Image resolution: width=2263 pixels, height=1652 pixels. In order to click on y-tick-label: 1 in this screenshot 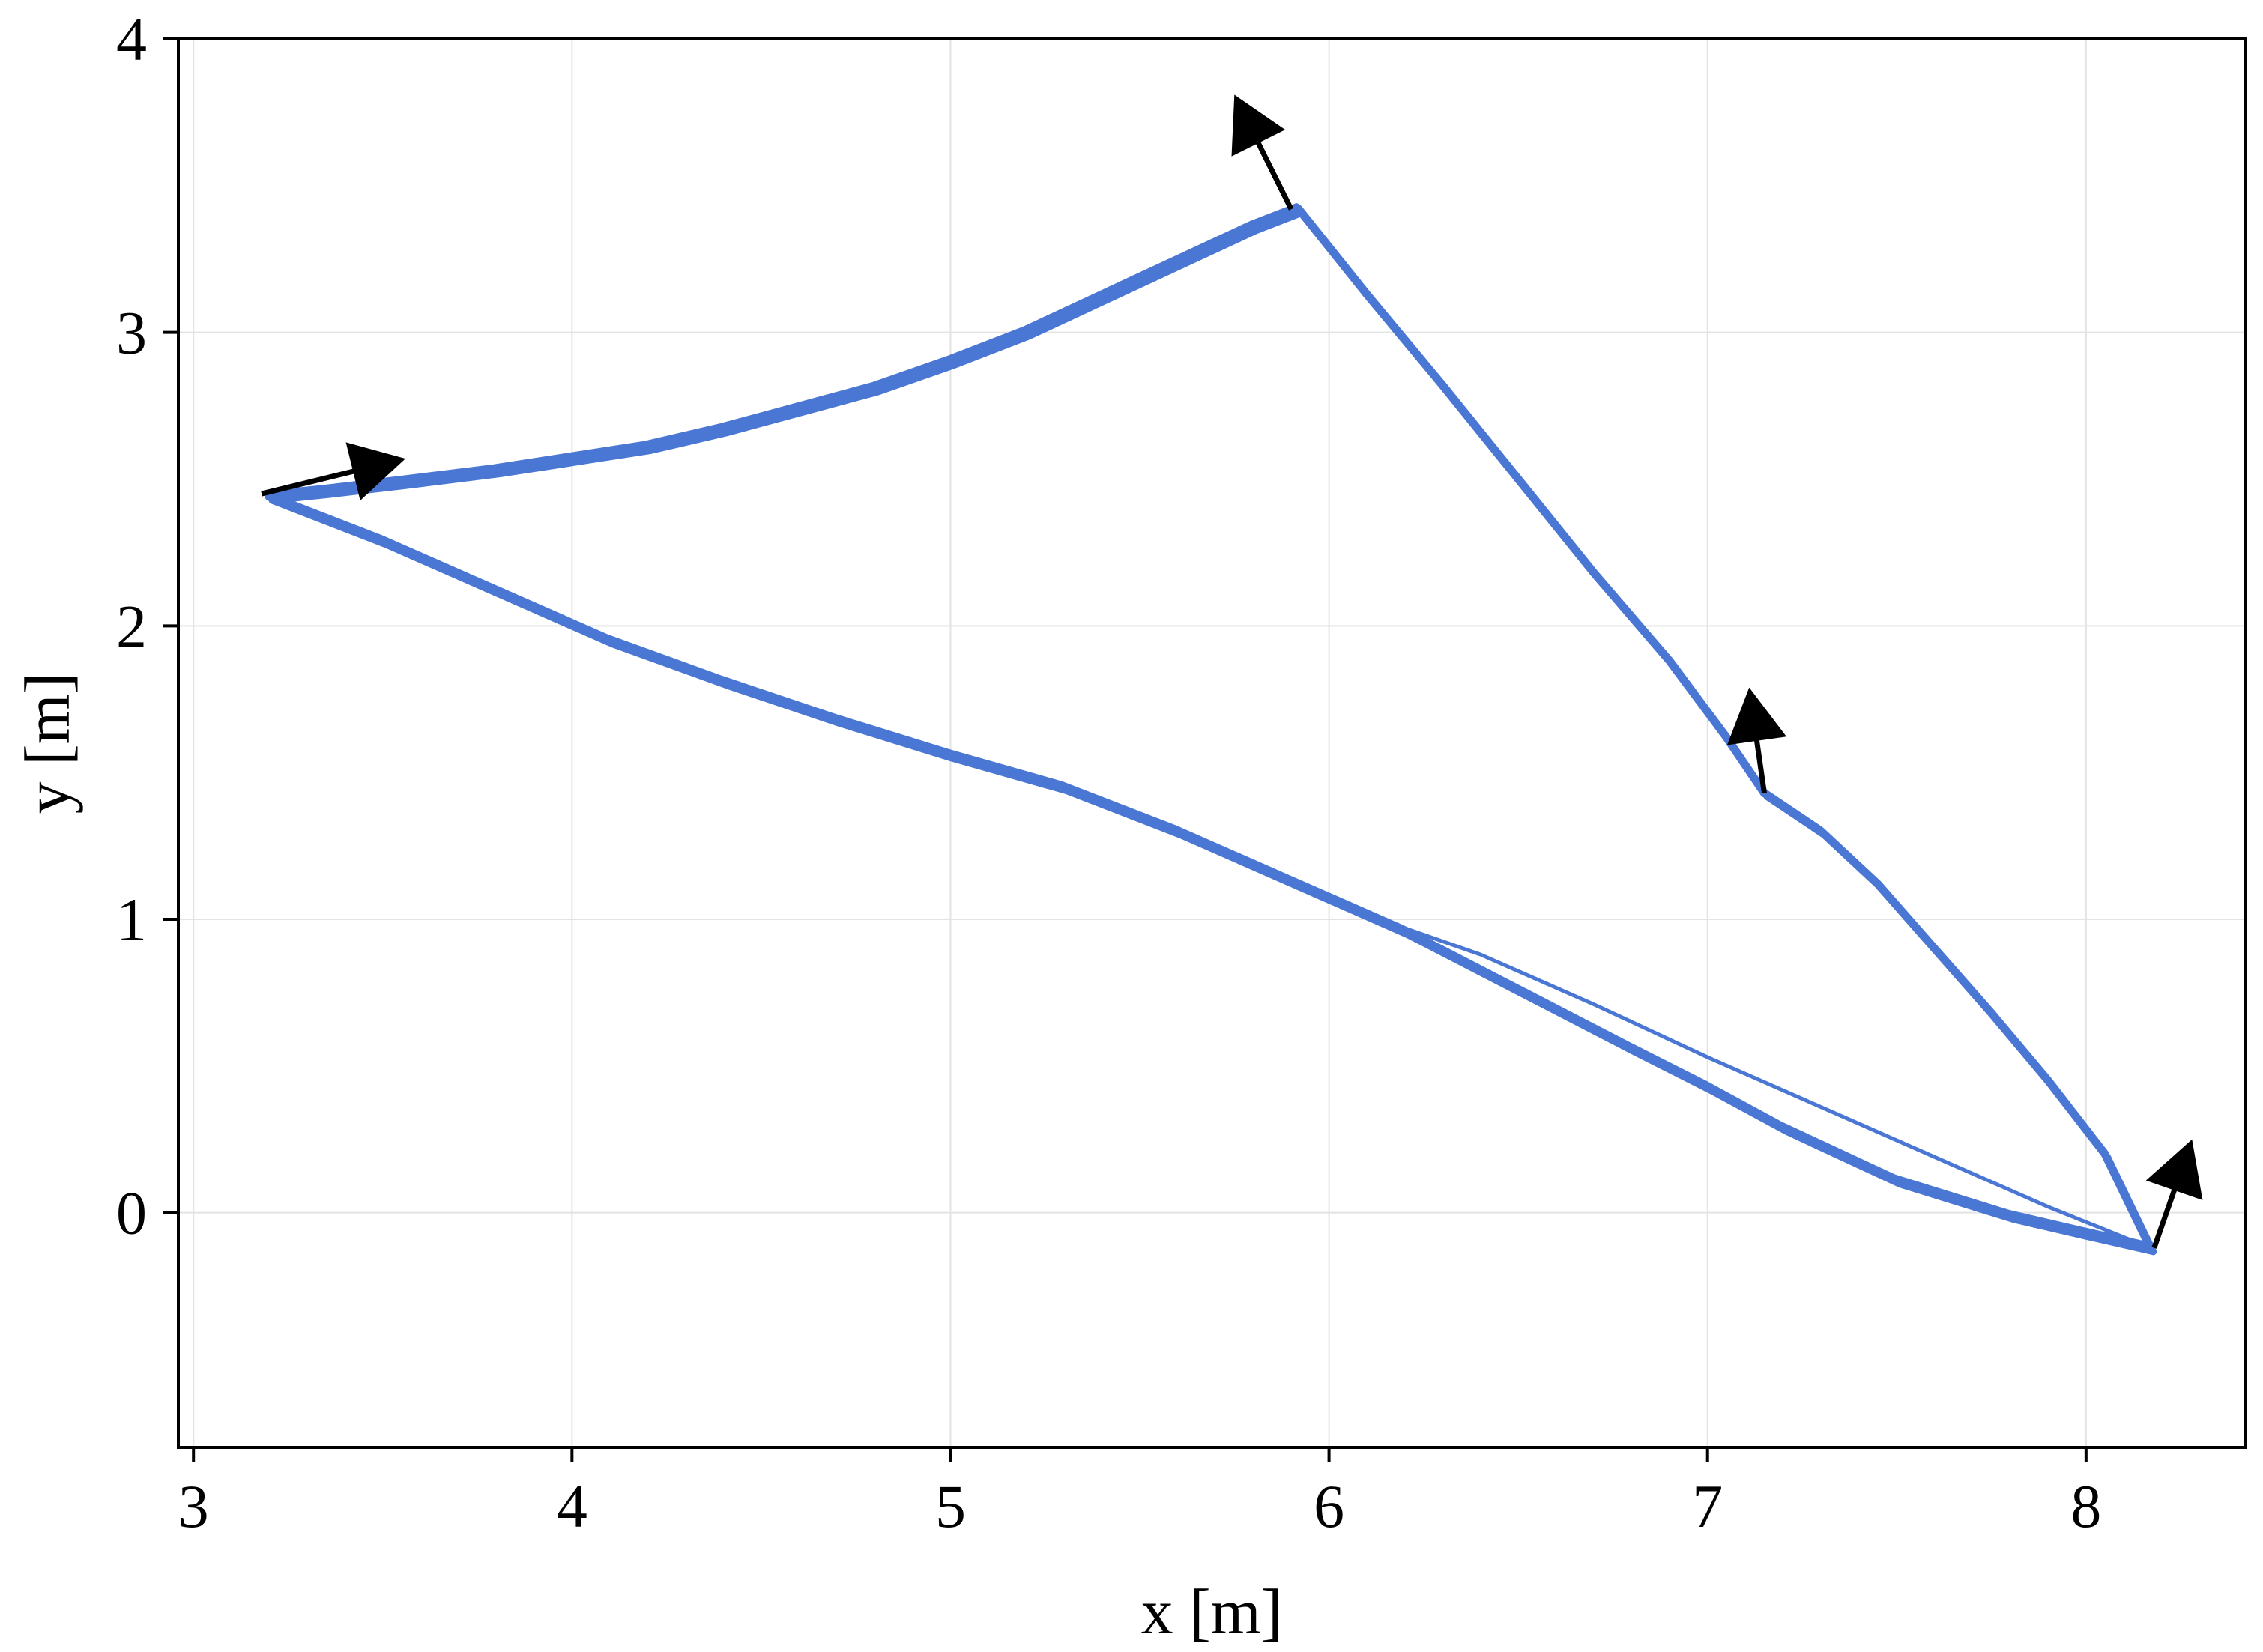, I will do `click(131, 920)`.